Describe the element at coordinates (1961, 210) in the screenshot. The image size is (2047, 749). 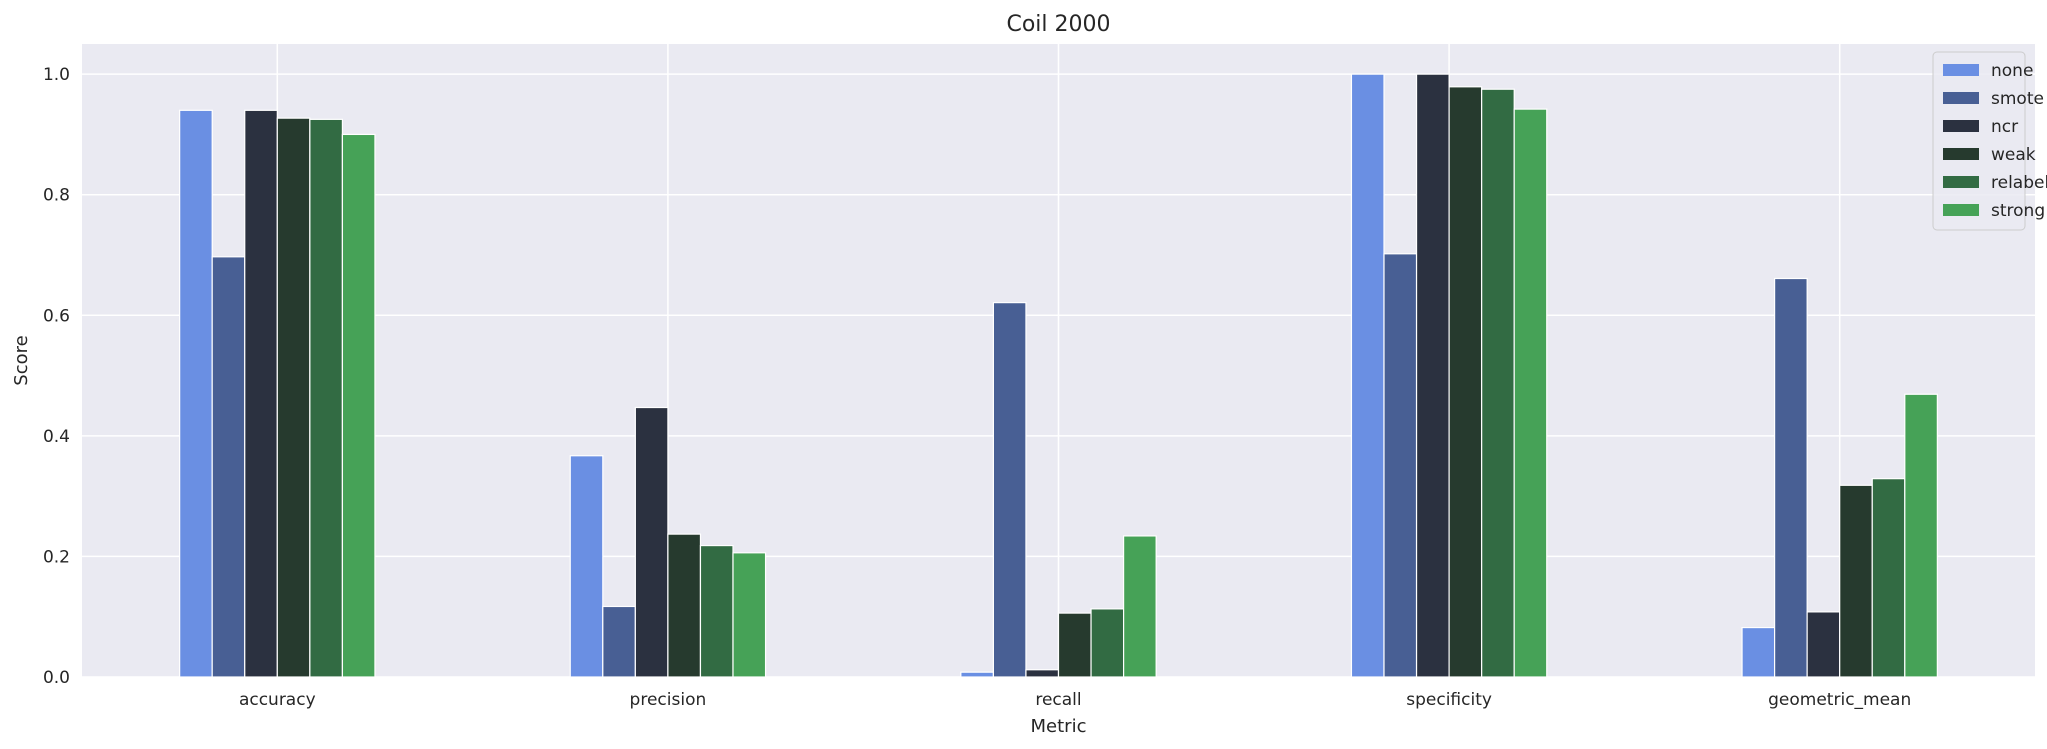
I see `legend-swatch-strong` at that location.